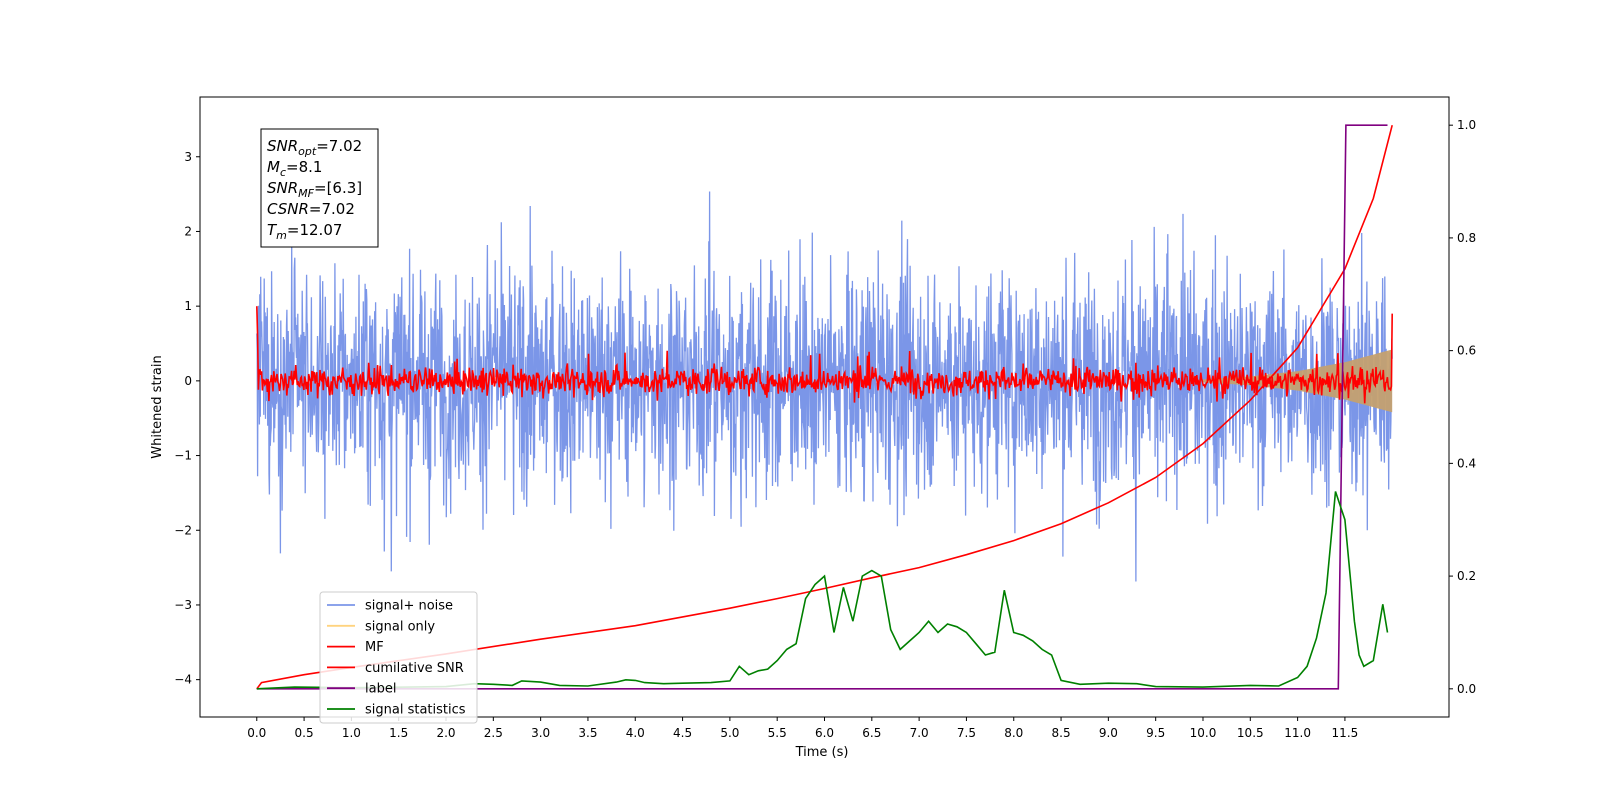 The height and width of the screenshot is (800, 1600). Describe the element at coordinates (822, 752) in the screenshot. I see `x-axis-label: Time (s)` at that location.